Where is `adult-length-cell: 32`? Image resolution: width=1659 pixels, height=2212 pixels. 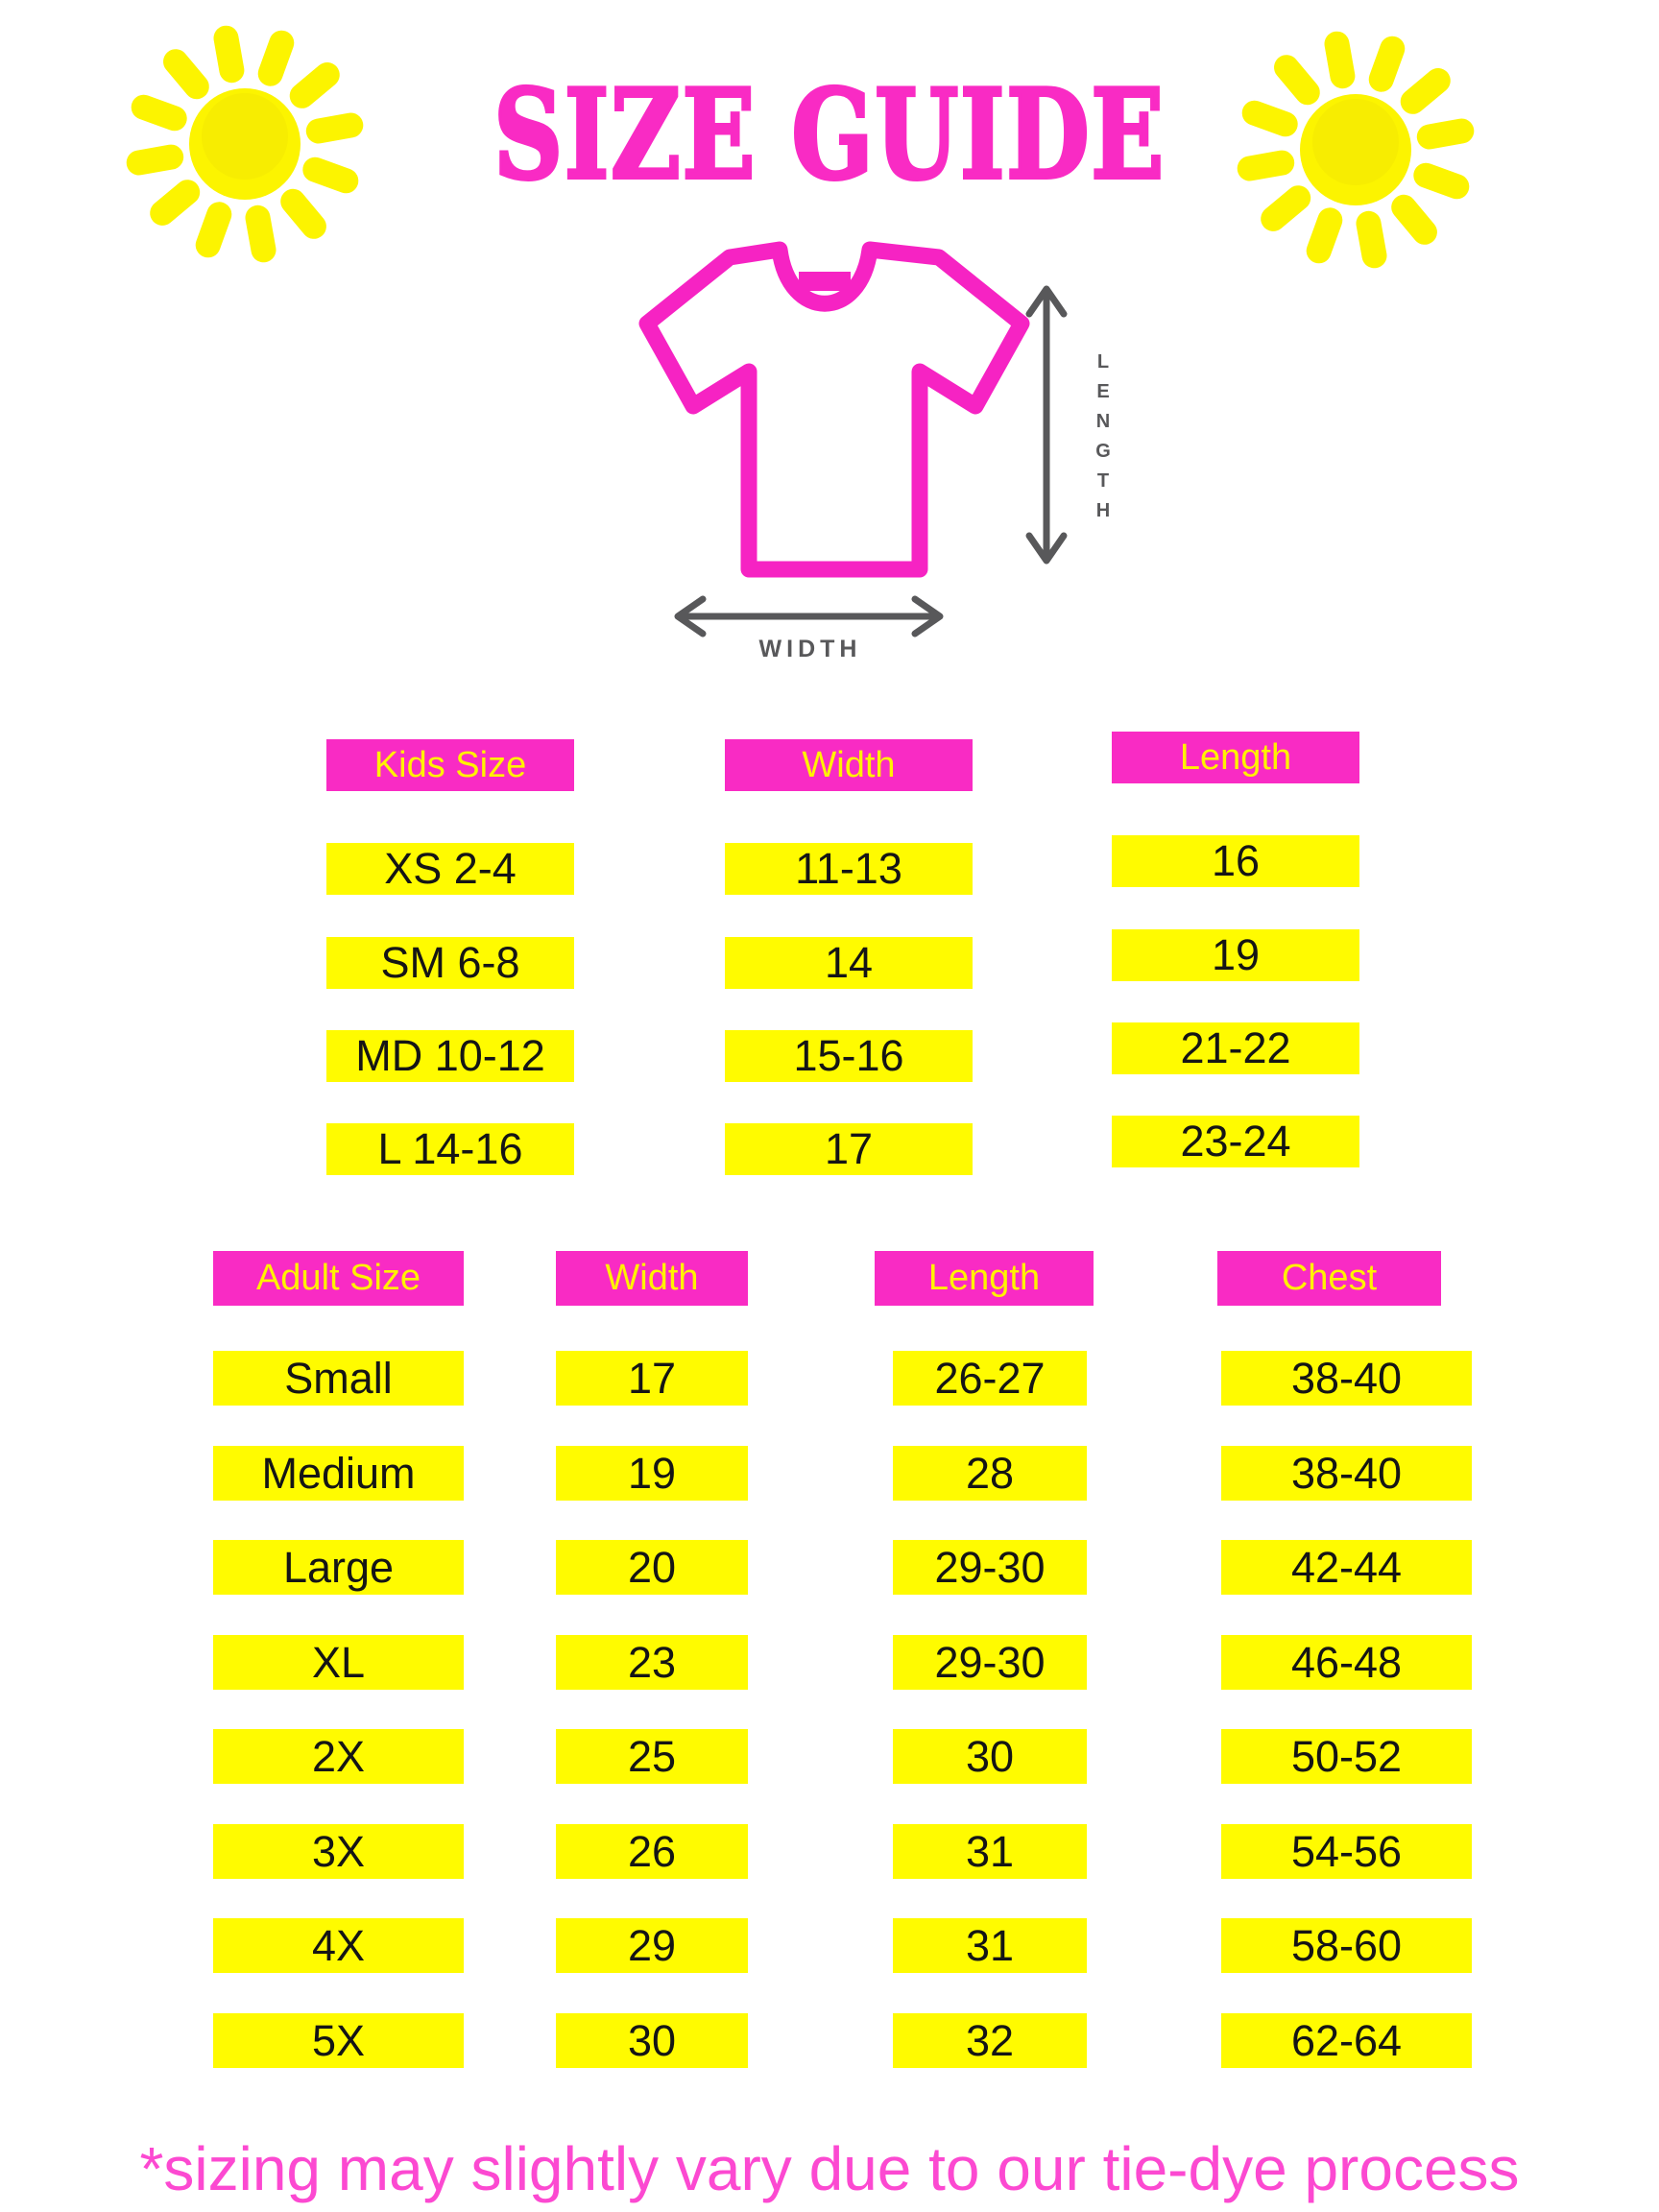 adult-length-cell: 32 is located at coordinates (990, 2041).